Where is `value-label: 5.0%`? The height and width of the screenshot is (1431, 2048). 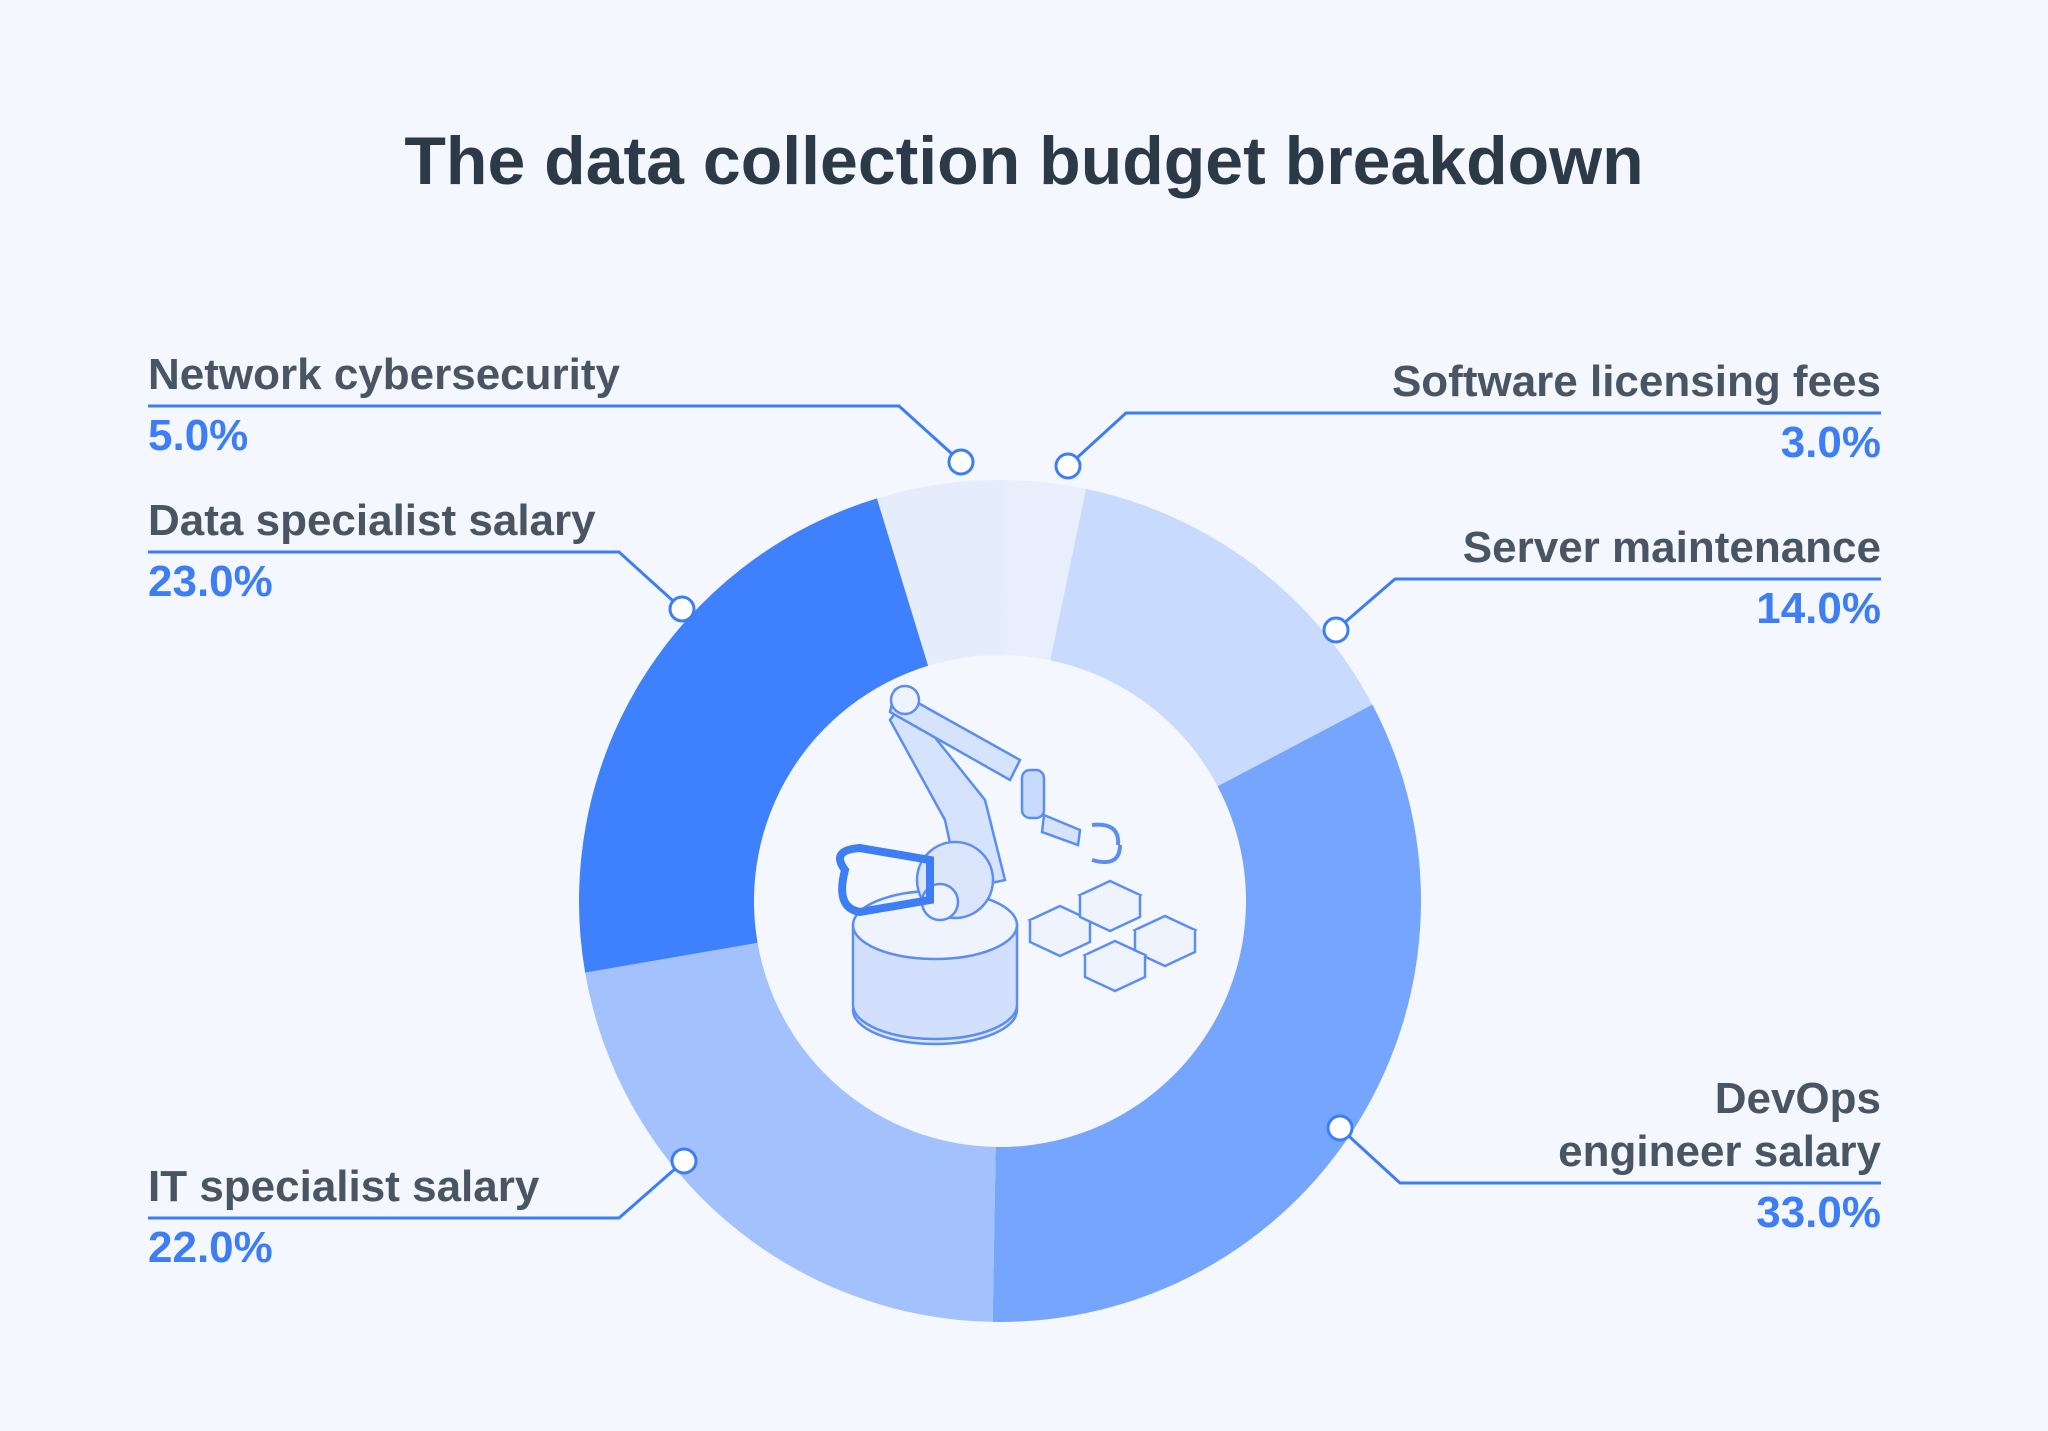 value-label: 5.0% is located at coordinates (198, 435).